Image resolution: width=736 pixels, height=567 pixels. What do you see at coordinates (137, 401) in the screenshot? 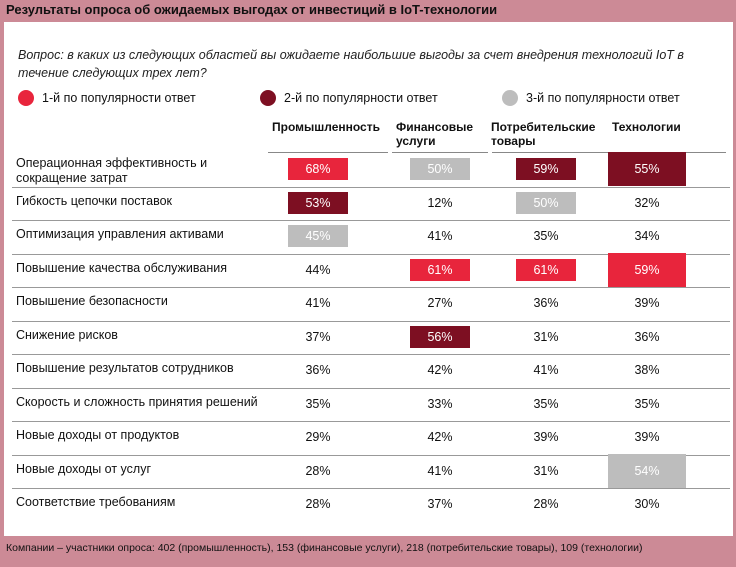
I see `row-label: Скорость и сложность принятия решений` at bounding box center [137, 401].